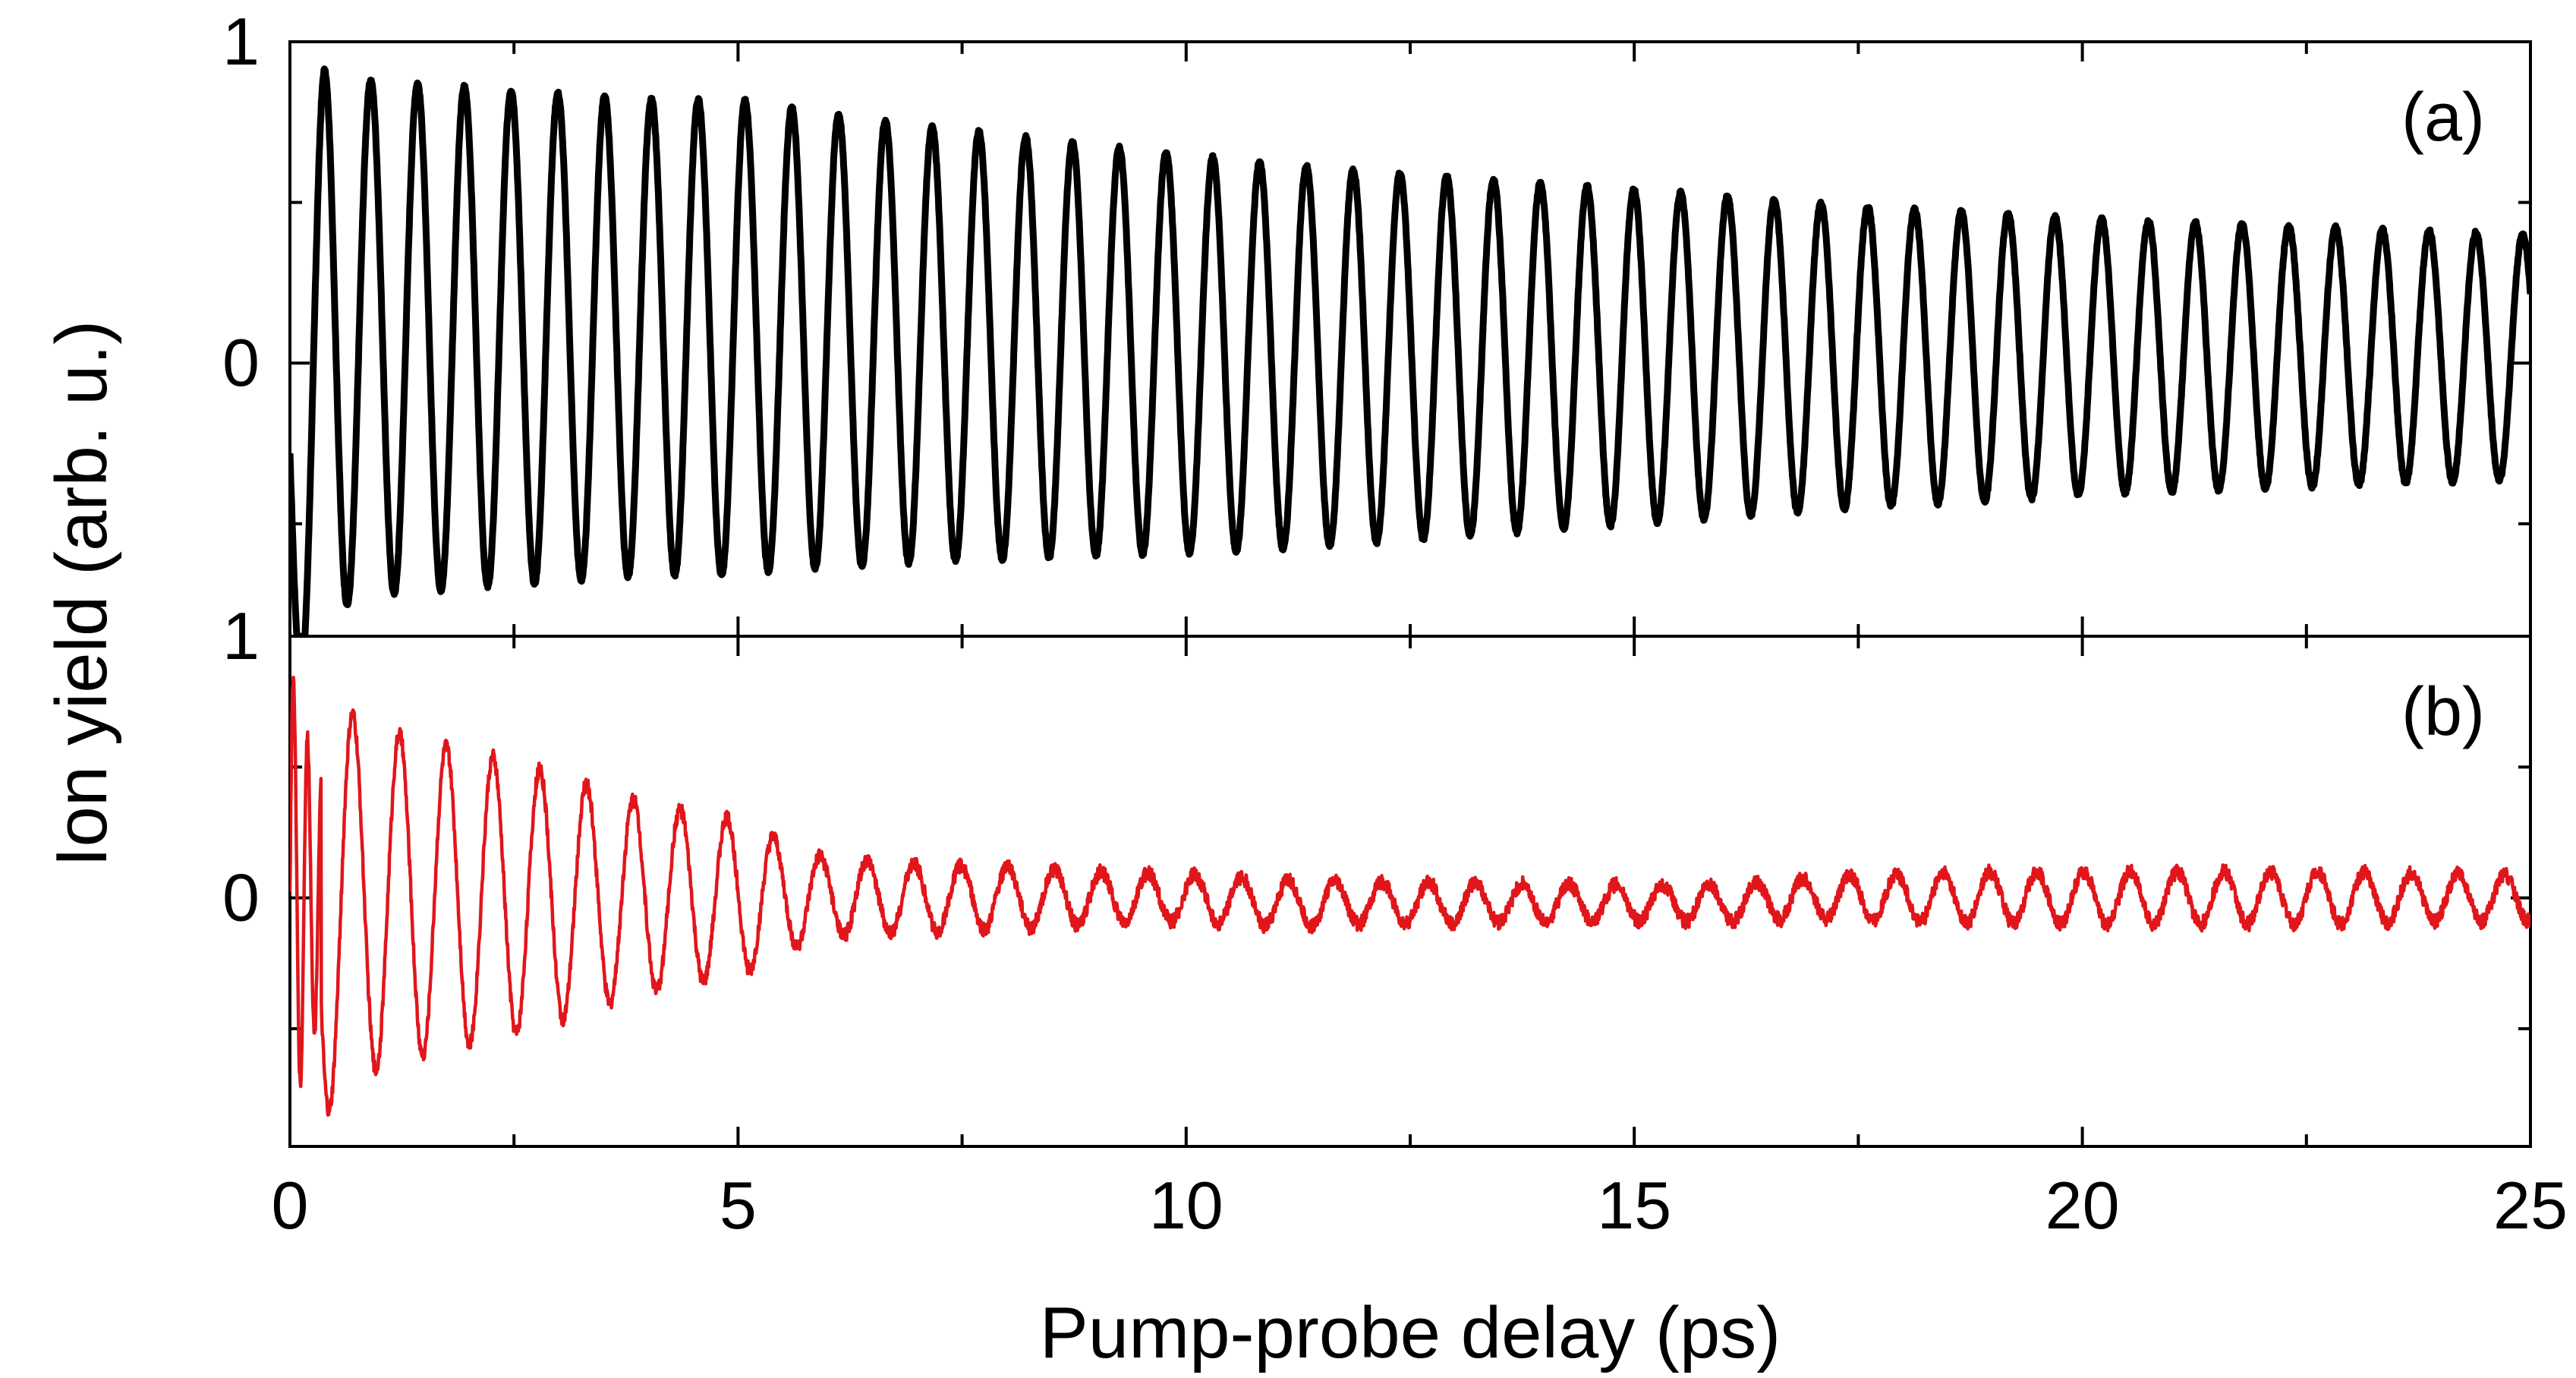 Image resolution: width=2576 pixels, height=1378 pixels. Describe the element at coordinates (241, 635) in the screenshot. I see `y-tick-label-b: 1` at that location.